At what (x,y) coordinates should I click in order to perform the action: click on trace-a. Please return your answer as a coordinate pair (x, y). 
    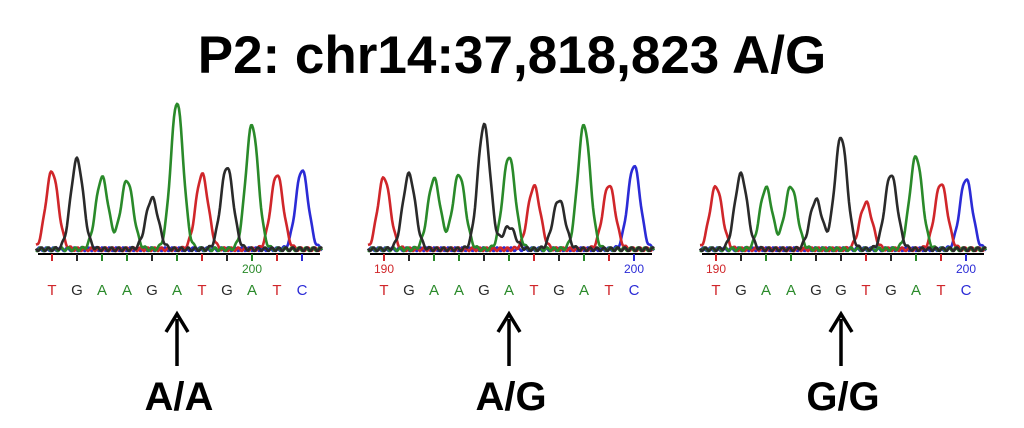
    Looking at the image, I should click on (843, 204).